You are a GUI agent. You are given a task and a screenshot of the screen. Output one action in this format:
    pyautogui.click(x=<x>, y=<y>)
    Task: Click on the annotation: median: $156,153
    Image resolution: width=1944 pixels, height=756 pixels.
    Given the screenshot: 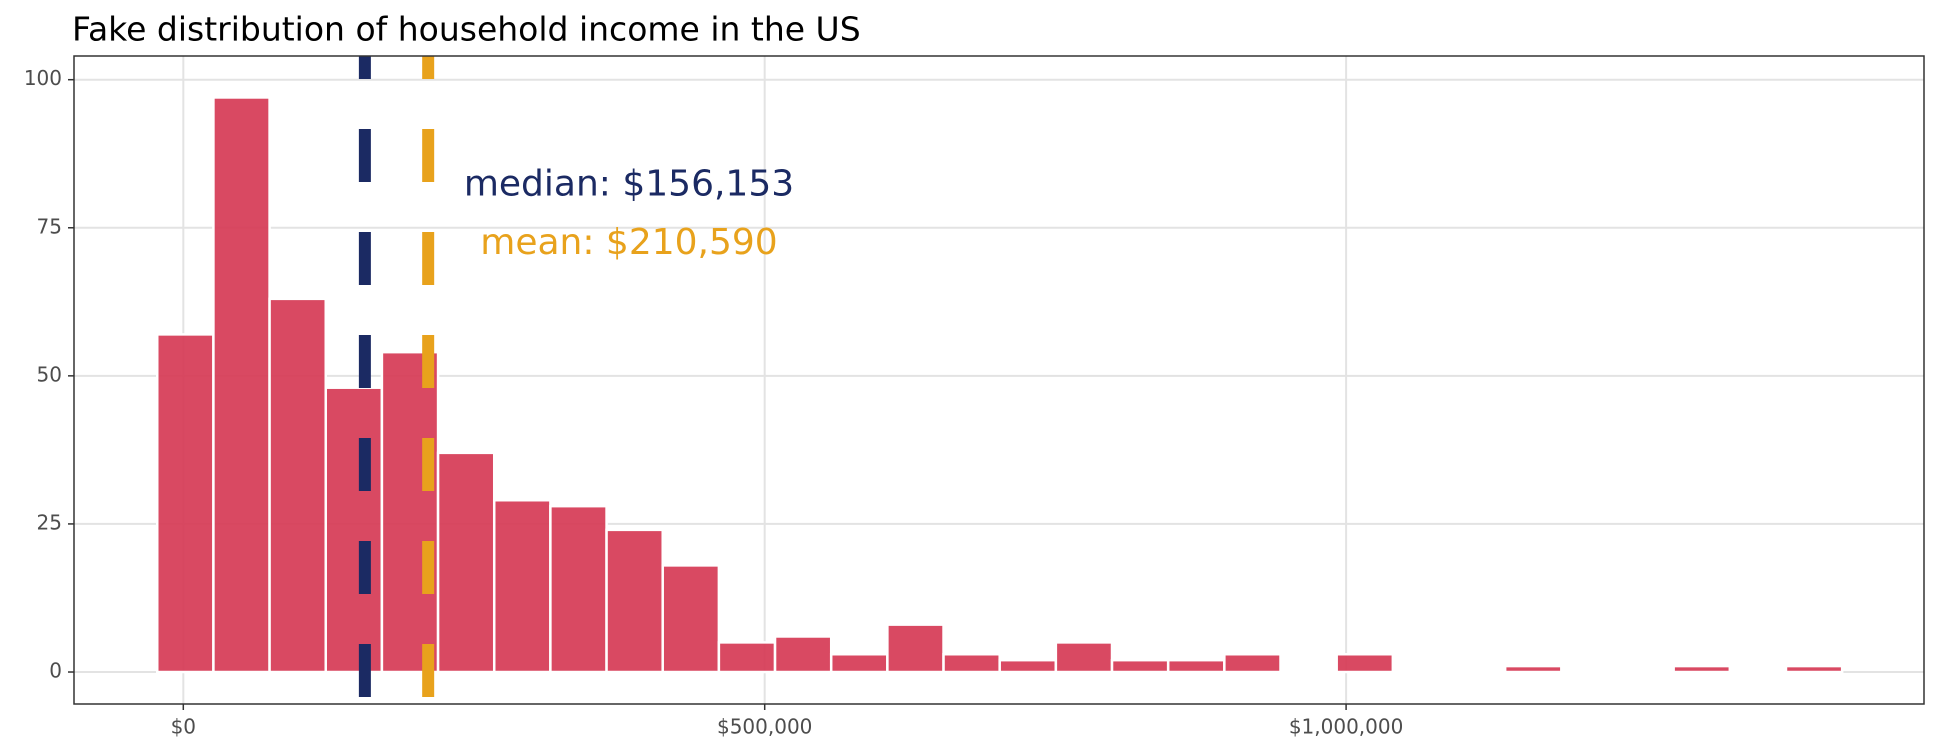 What is the action you would take?
    pyautogui.click(x=629, y=184)
    